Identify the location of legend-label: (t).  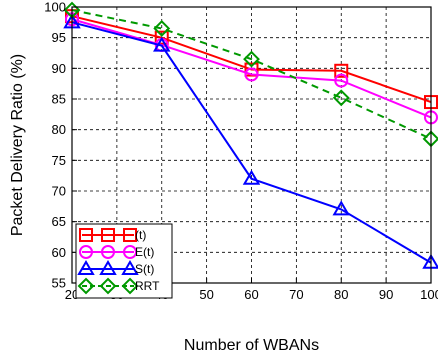
(140, 235).